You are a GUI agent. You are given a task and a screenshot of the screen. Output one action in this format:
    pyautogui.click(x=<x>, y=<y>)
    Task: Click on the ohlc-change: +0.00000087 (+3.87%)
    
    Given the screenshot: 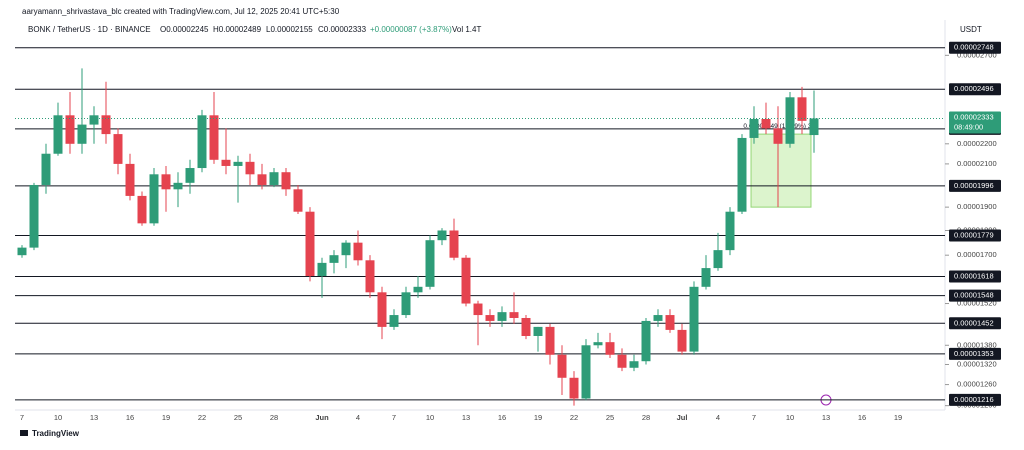 What is the action you would take?
    pyautogui.click(x=411, y=29)
    